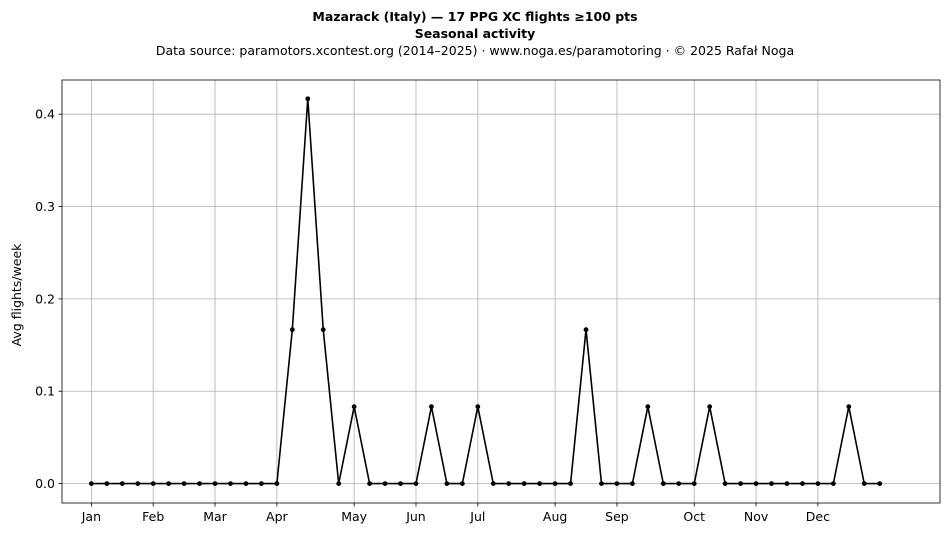  What do you see at coordinates (45, 298) in the screenshot?
I see `y-tick-label: 0.2` at bounding box center [45, 298].